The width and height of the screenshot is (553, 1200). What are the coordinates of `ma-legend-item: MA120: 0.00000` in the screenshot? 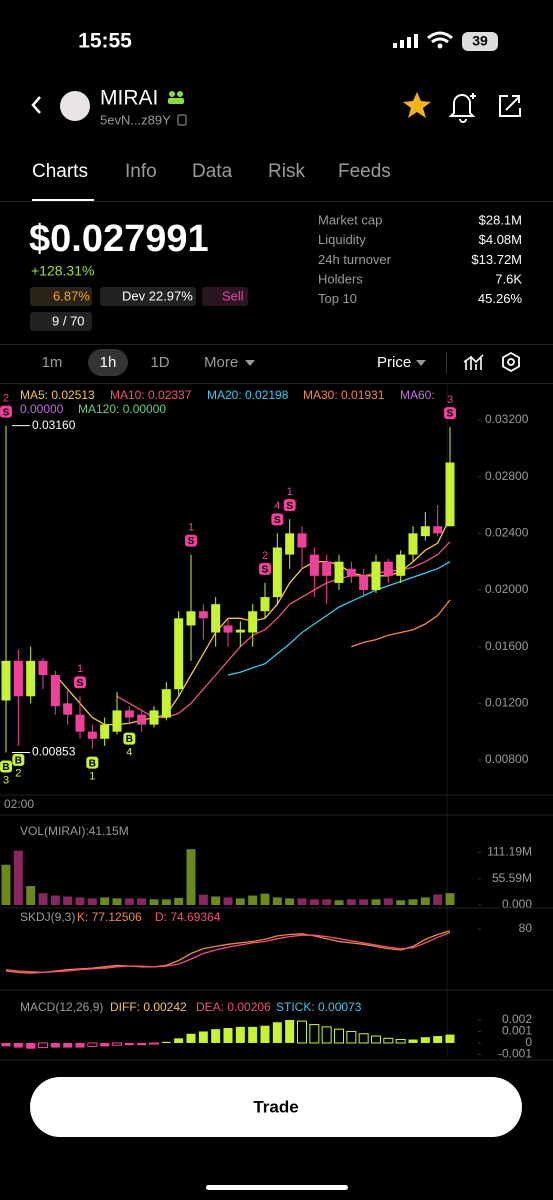 It's located at (122, 409).